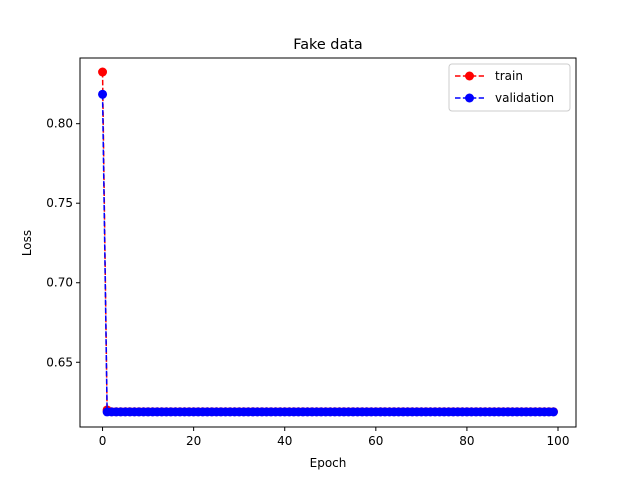 This screenshot has width=640, height=480. Describe the element at coordinates (524, 98) in the screenshot. I see `legend-label-validation: validation` at that location.